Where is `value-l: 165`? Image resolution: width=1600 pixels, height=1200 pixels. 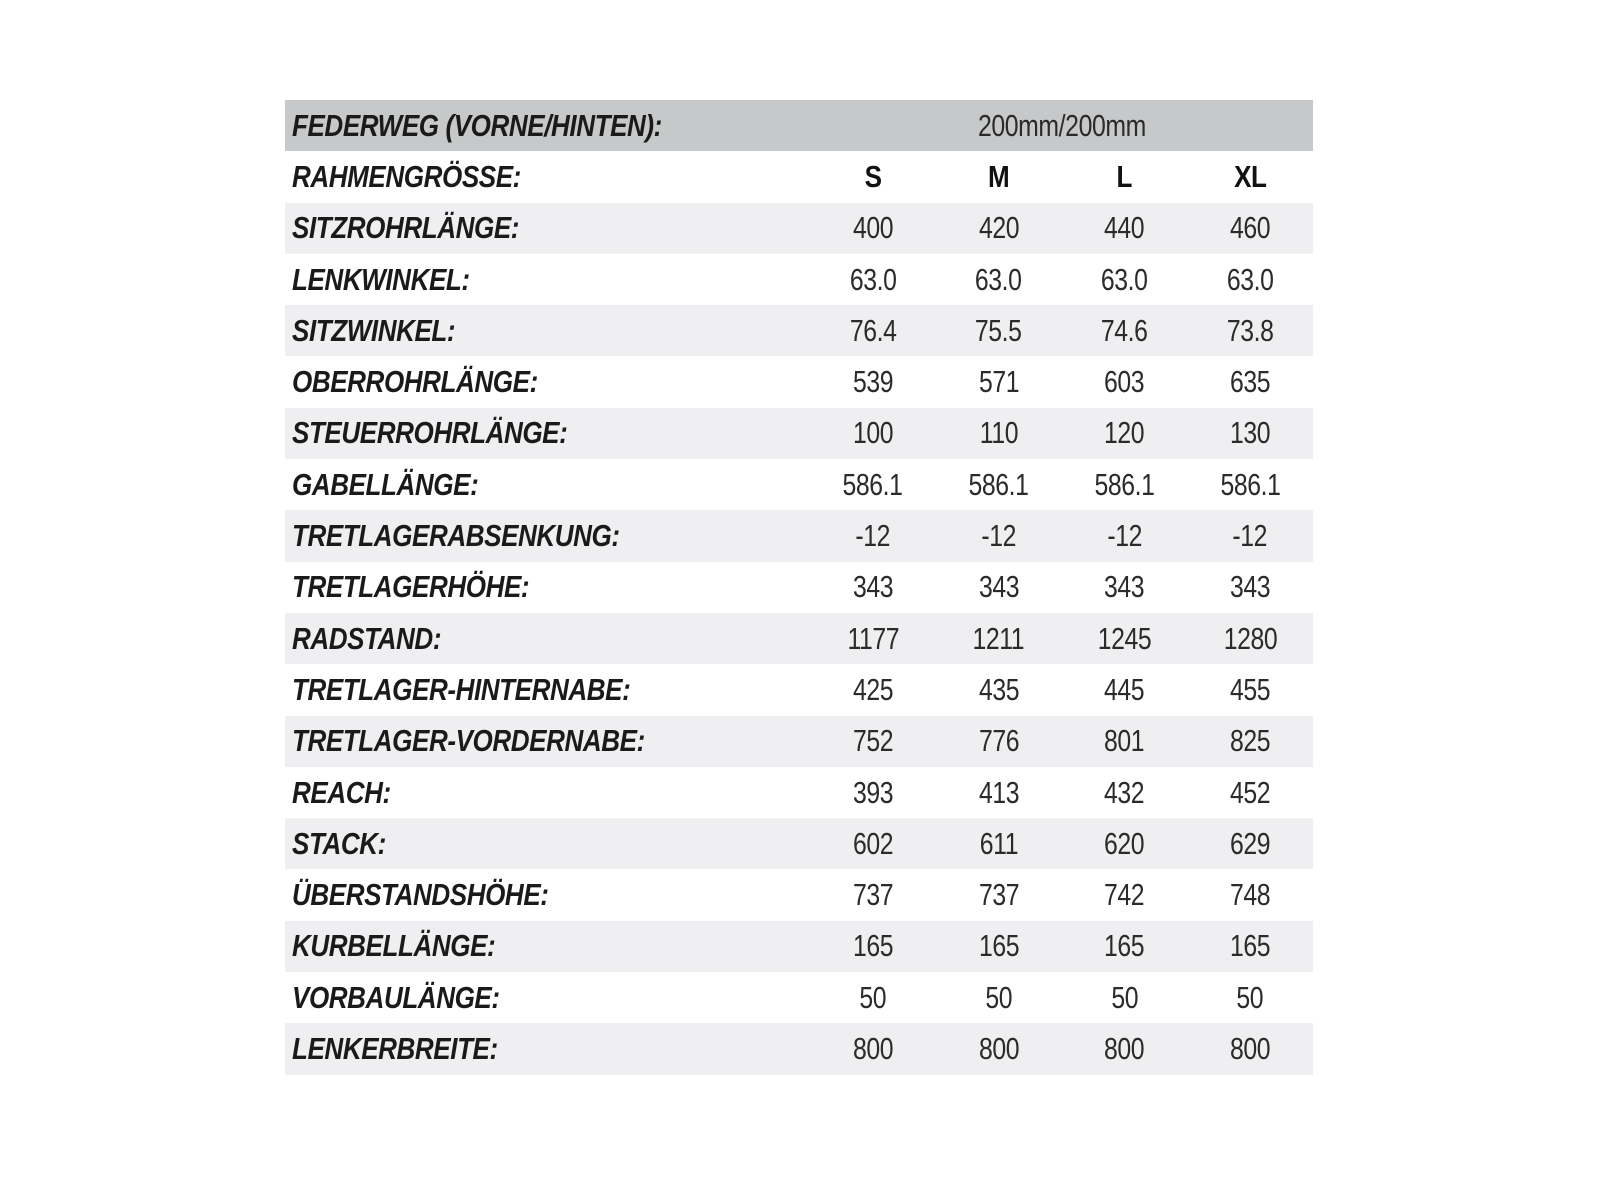
value-l: 165 is located at coordinates (1124, 946).